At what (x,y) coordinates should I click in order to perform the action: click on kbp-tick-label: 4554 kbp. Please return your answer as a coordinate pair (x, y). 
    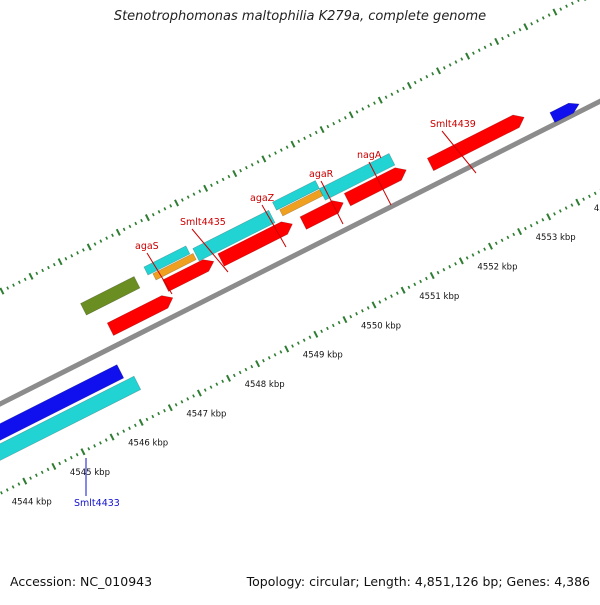
    Looking at the image, I should click on (597, 209).